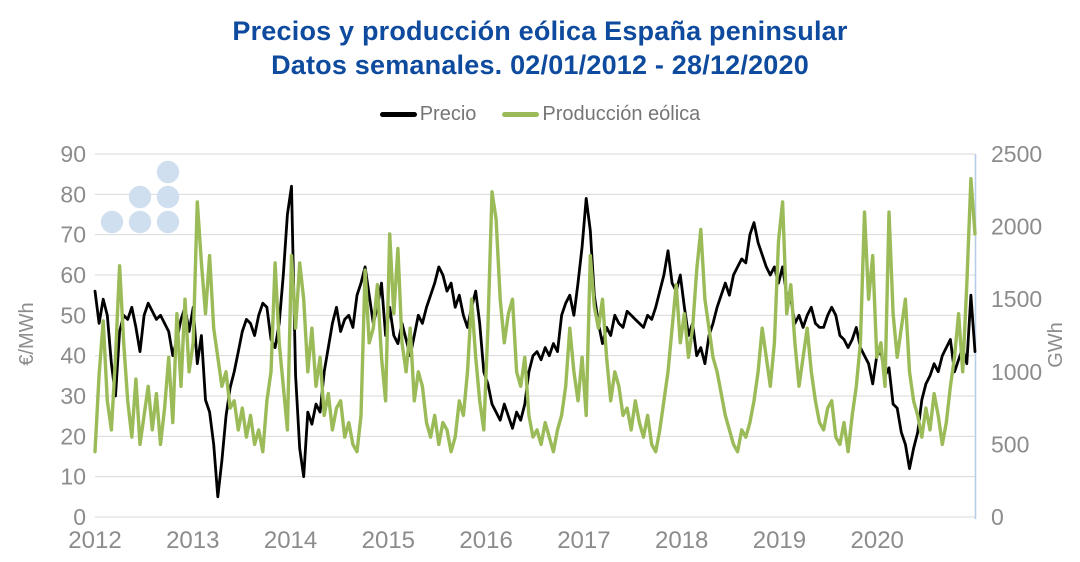  I want to click on x-axis-tick-label: 2013, so click(192, 540).